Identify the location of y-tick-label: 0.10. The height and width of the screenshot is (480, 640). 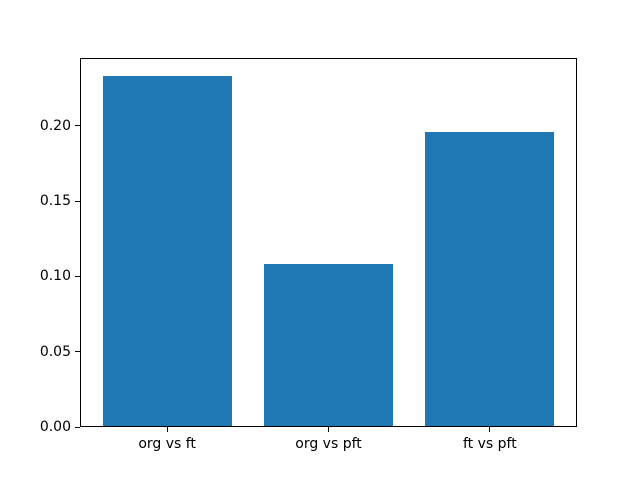
(55, 276).